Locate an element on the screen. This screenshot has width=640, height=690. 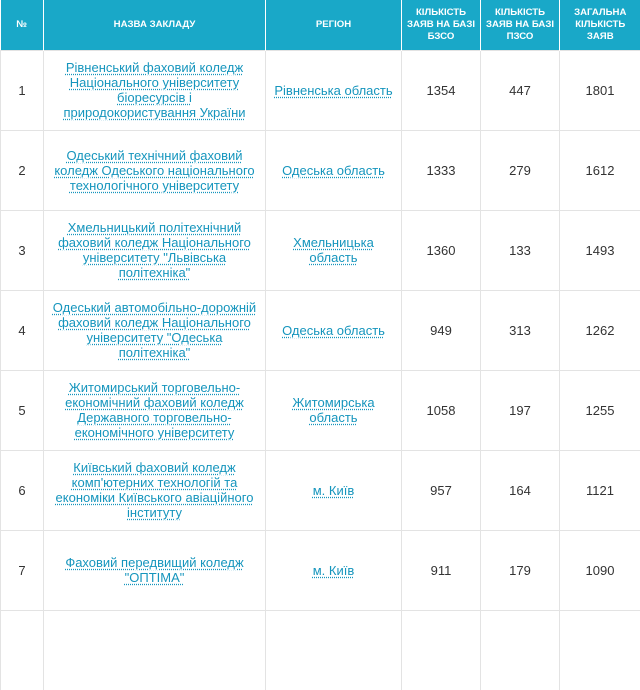
region-cell: Житомирська область is located at coordinates (334, 410).